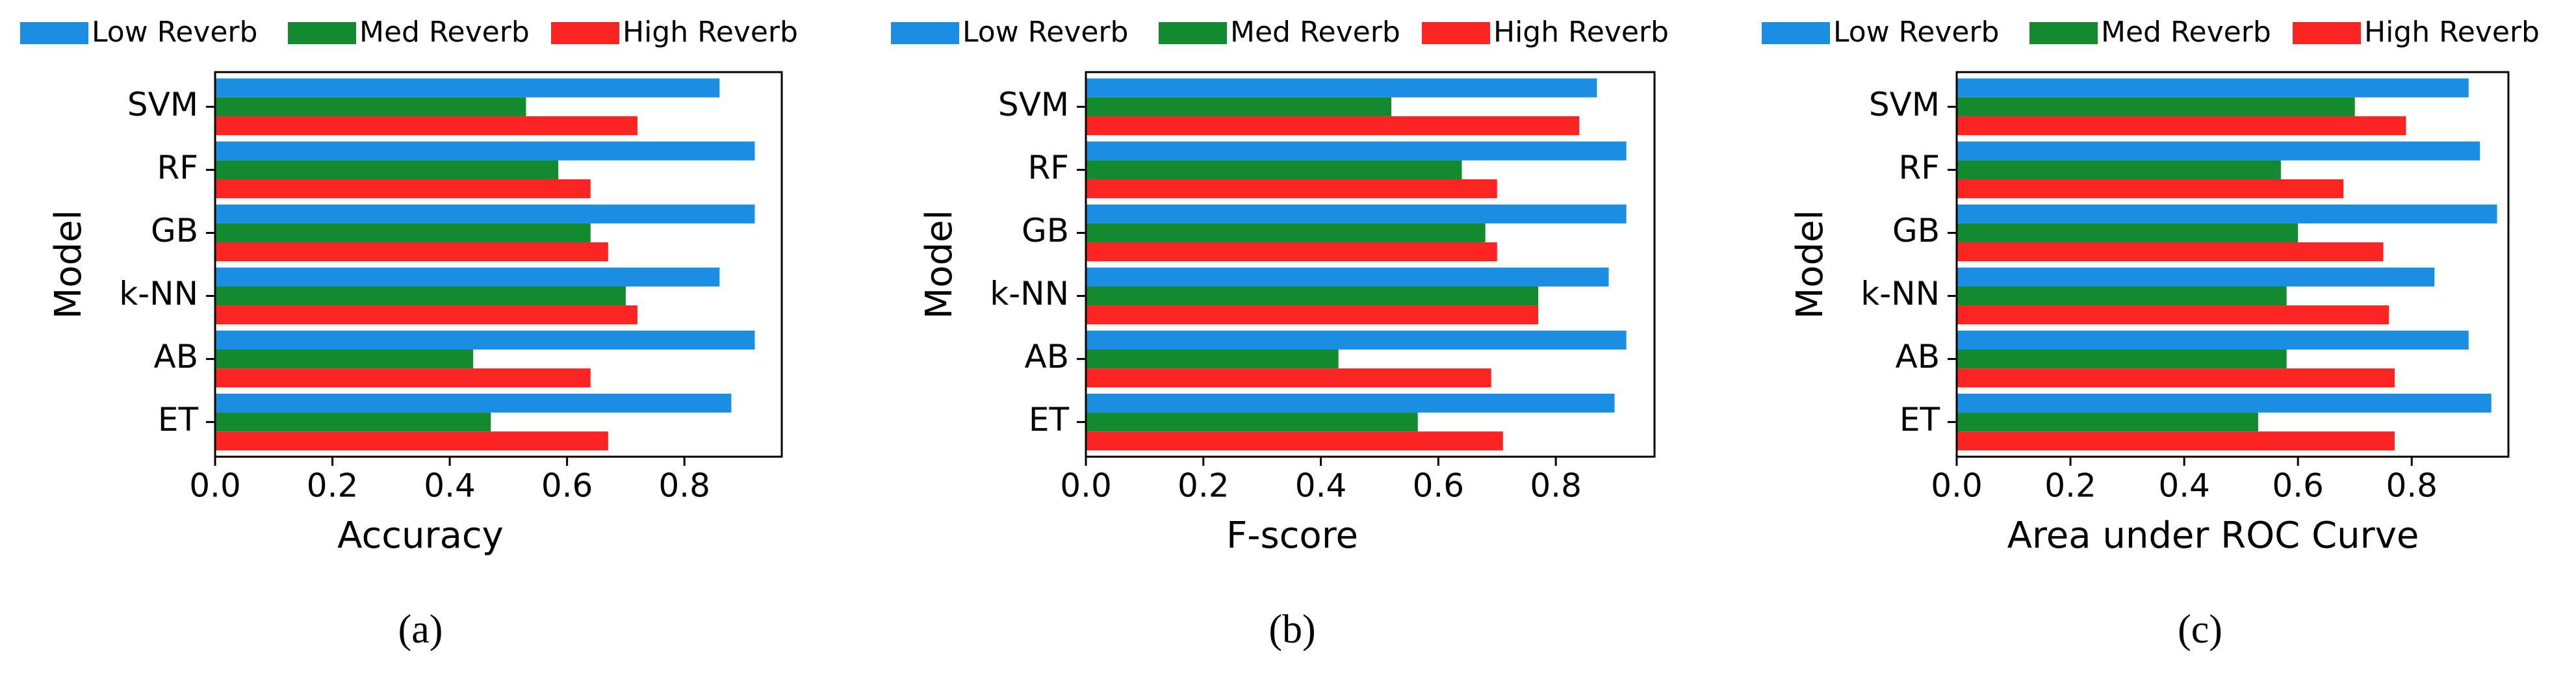  Describe the element at coordinates (2200, 629) in the screenshot. I see `caption: (c)` at that location.